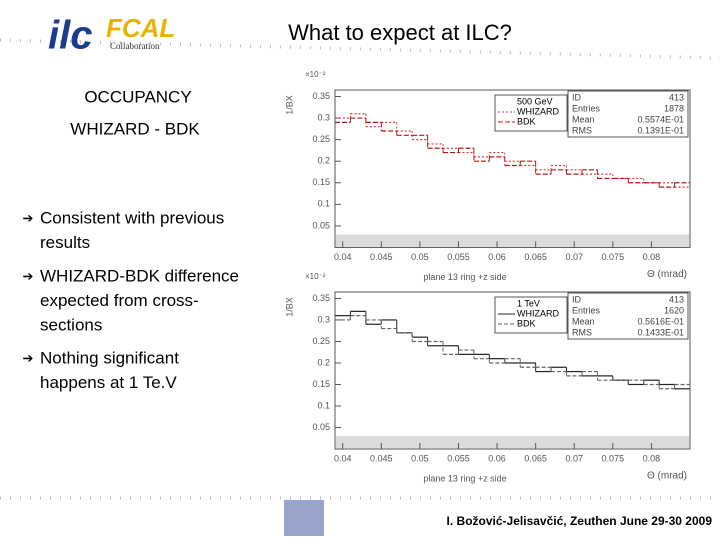  I want to click on logo-main: ilc, so click(70, 36).